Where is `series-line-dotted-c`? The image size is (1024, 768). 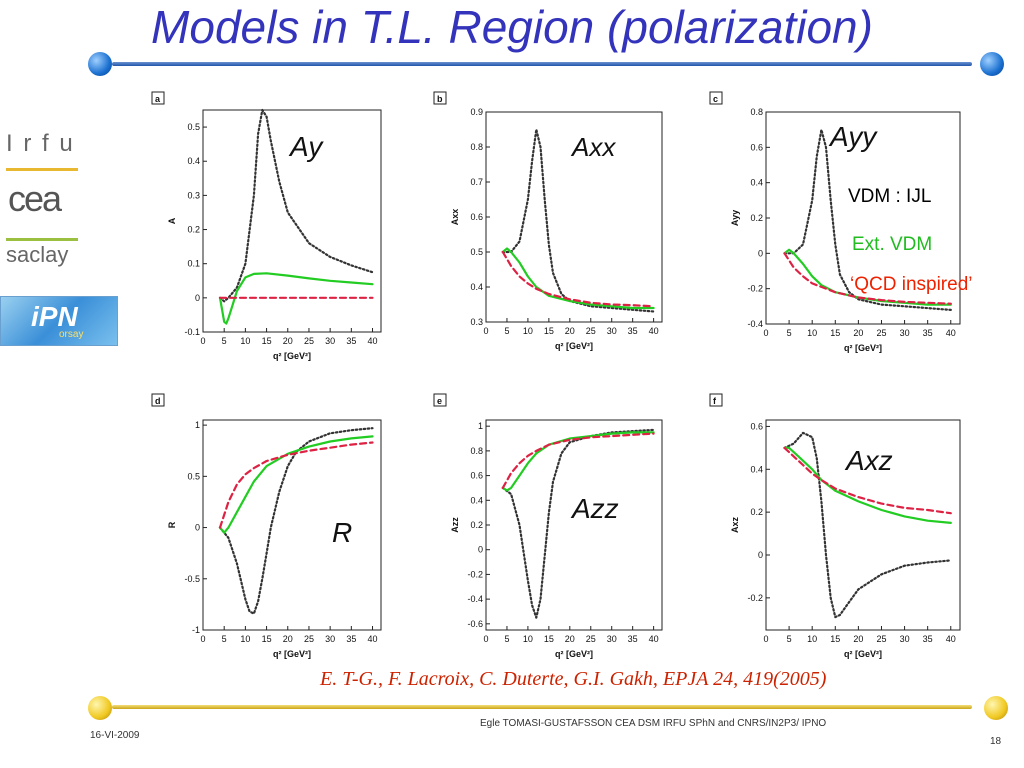 series-line-dotted-c is located at coordinates (867, 219).